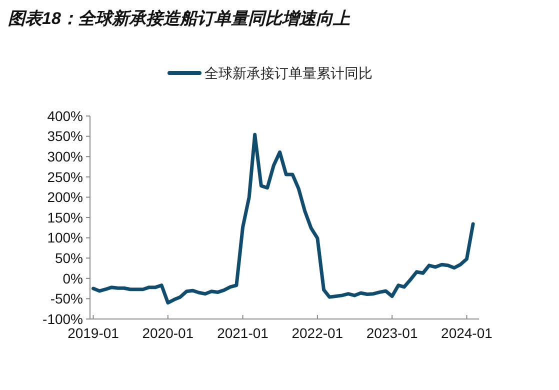 The width and height of the screenshot is (559, 390). I want to click on y-tick-label: 200%, so click(65, 197).